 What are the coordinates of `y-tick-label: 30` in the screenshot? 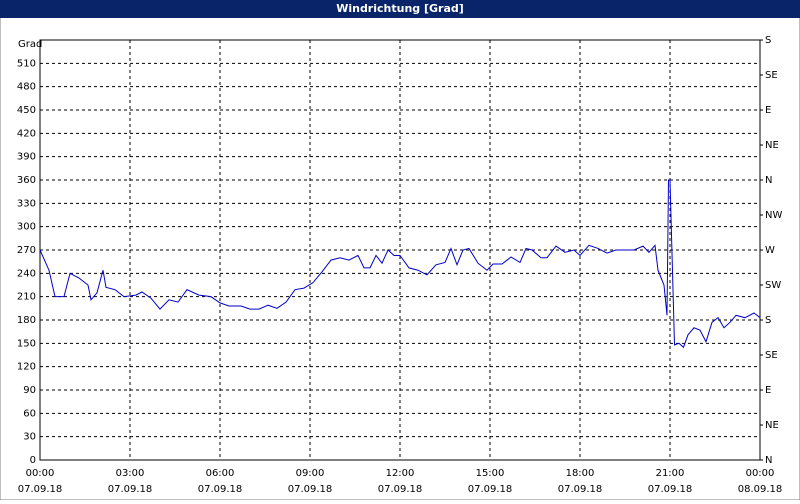 It's located at (29, 437).